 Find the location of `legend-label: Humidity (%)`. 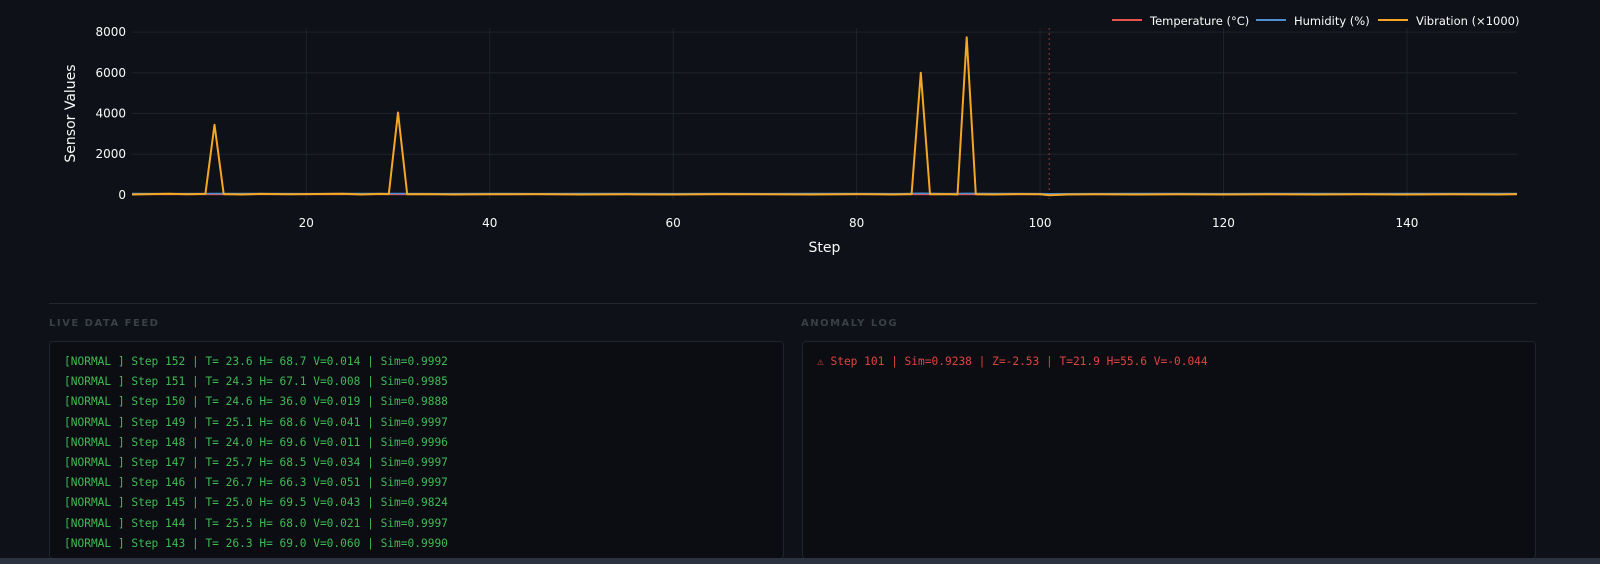

legend-label: Humidity (%) is located at coordinates (1332, 21).